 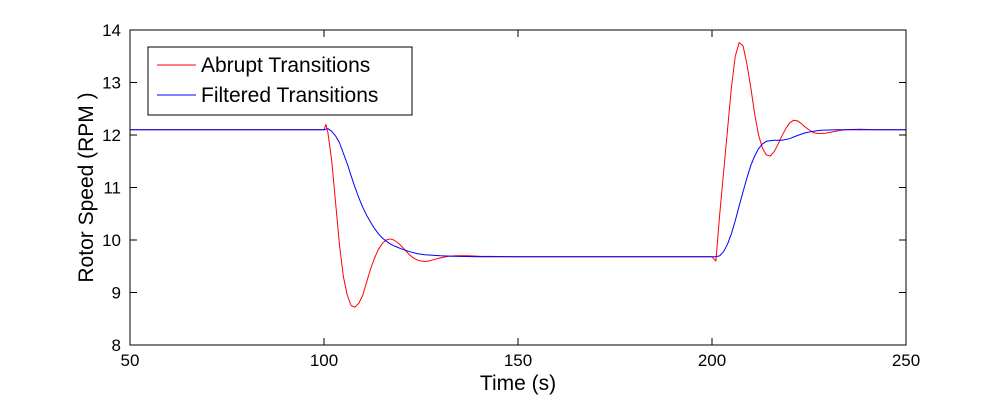 I want to click on legend: Abrupt Transitions Filtered Transitions, so click(x=280, y=81).